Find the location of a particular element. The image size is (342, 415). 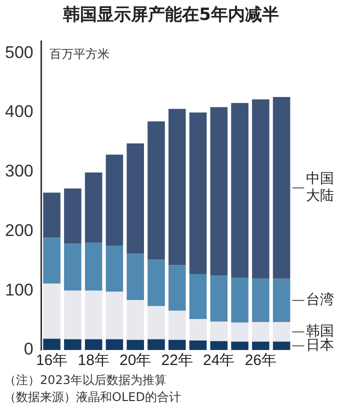

y-tick-label: 200 is located at coordinates (19, 230).